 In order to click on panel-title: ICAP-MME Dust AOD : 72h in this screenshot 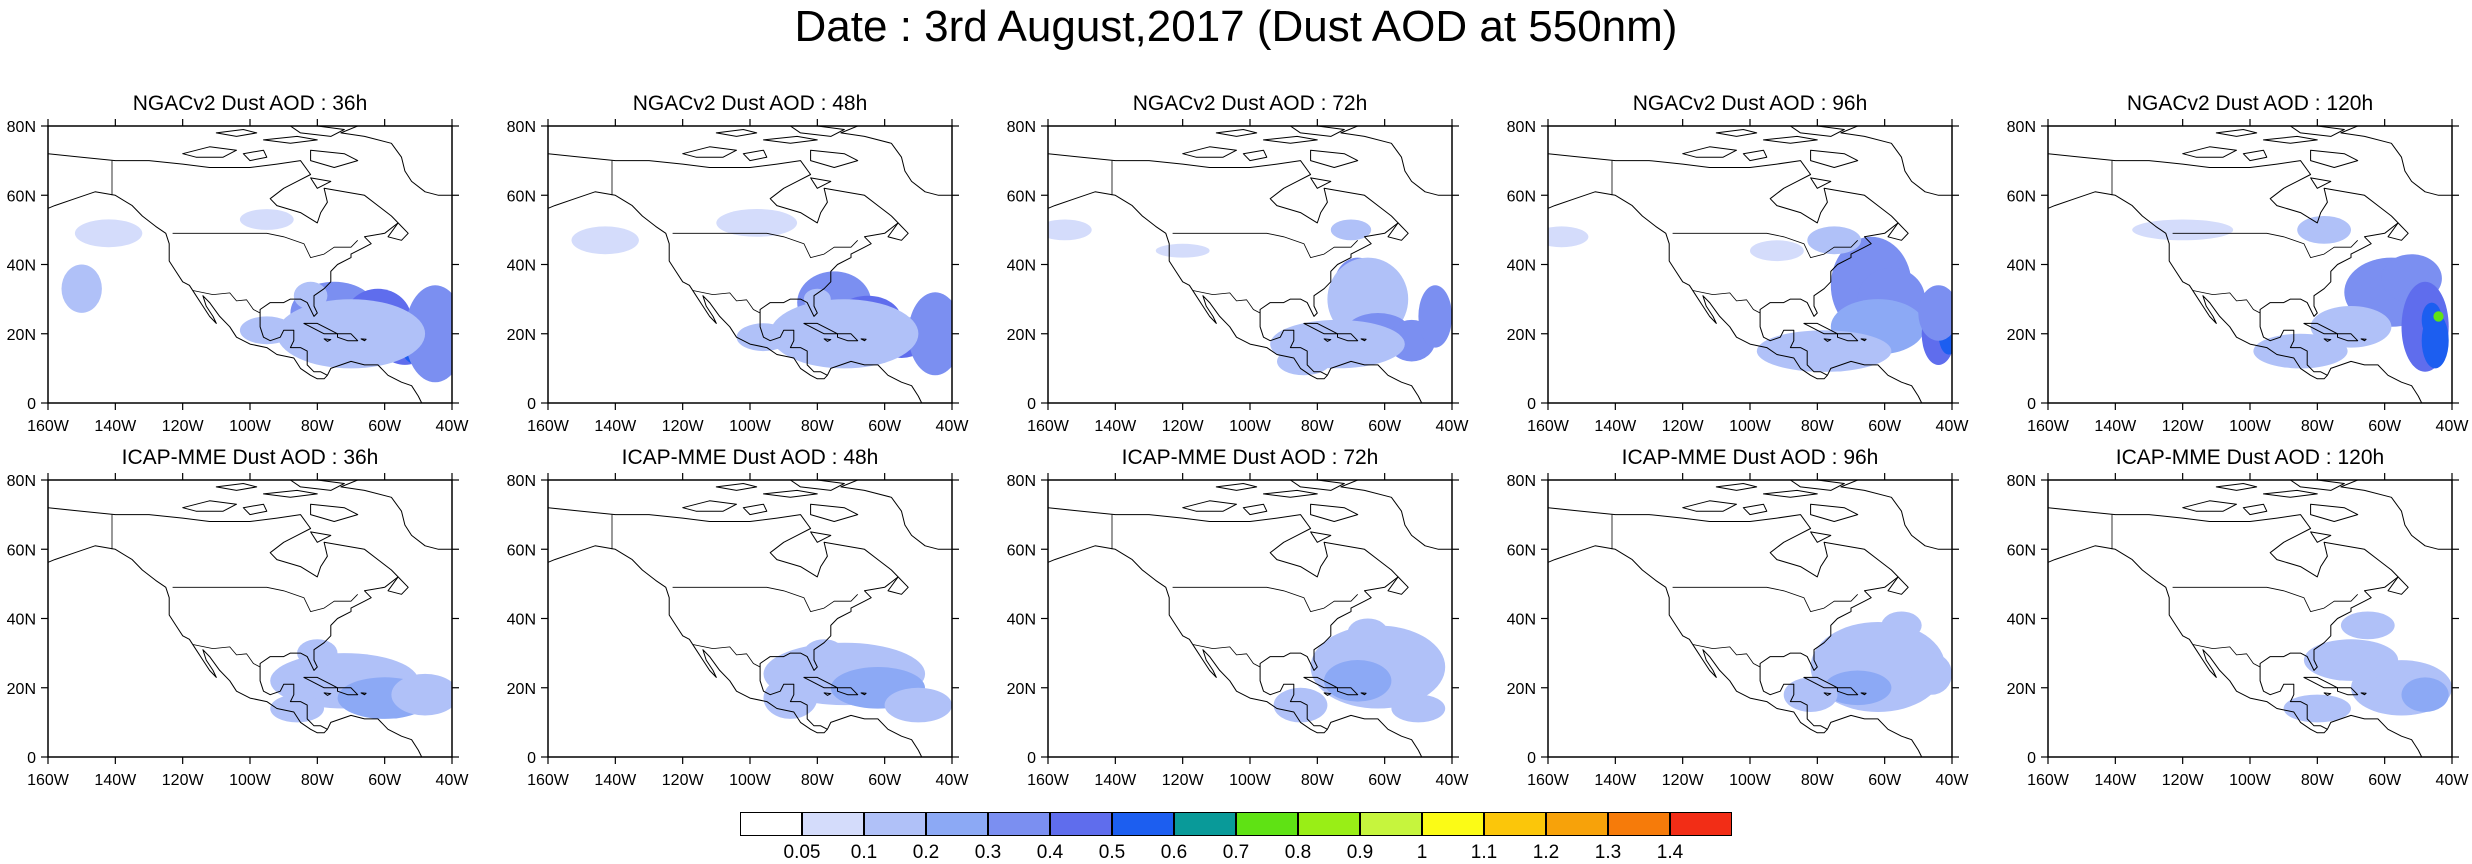, I will do `click(1250, 457)`.